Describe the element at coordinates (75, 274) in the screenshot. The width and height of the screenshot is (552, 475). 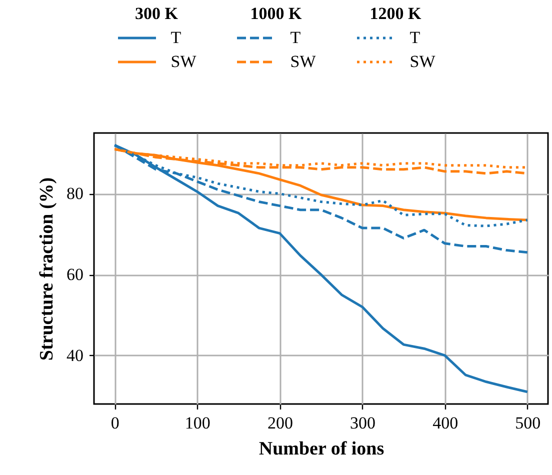
I see `y-tick-label: 60` at that location.